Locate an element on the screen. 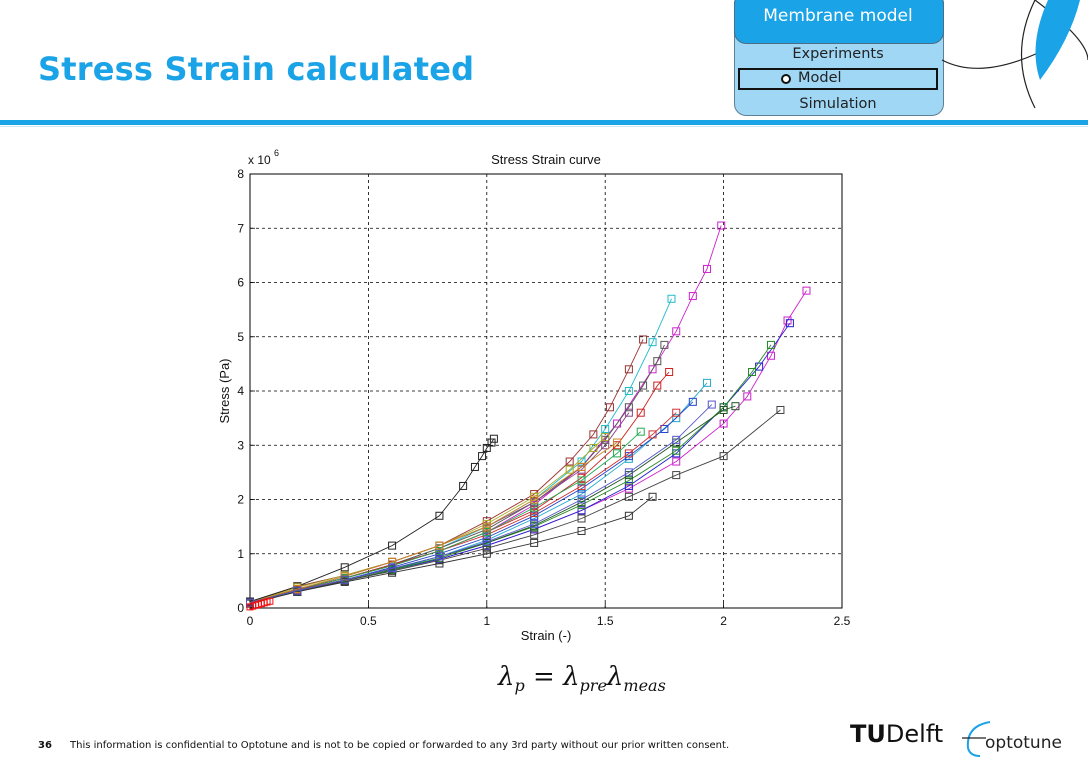 This screenshot has height=758, width=1088. page-number: 36 is located at coordinates (45, 745).